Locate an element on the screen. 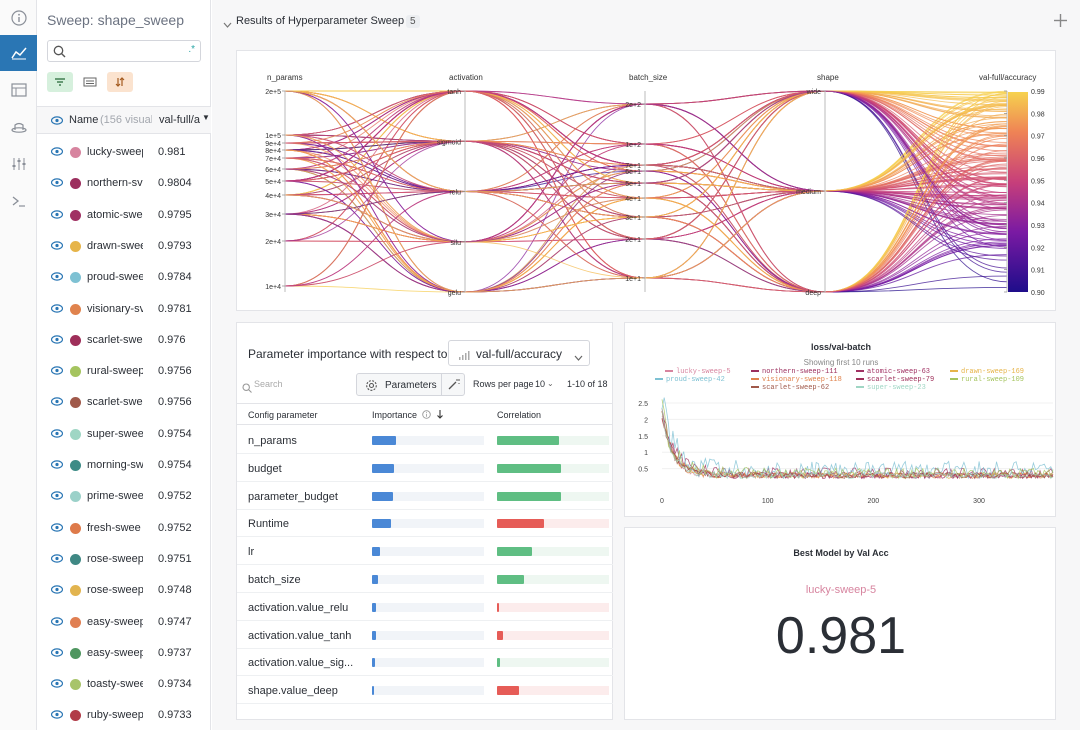  run-row: prime-swee 0.9752 is located at coordinates (124, 496).